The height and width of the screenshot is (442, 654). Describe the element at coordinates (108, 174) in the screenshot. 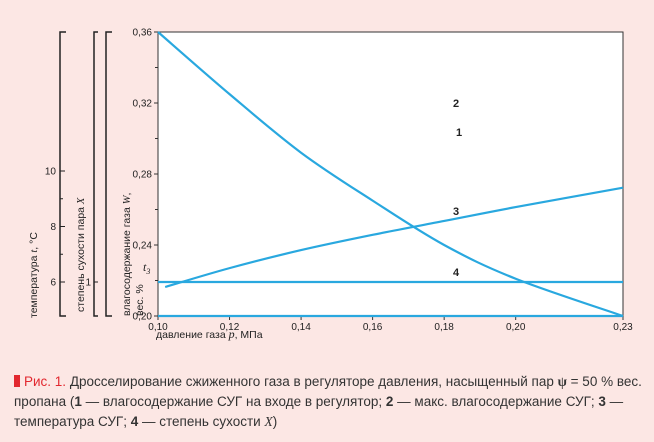

I see `moisture-axis-bracket` at that location.